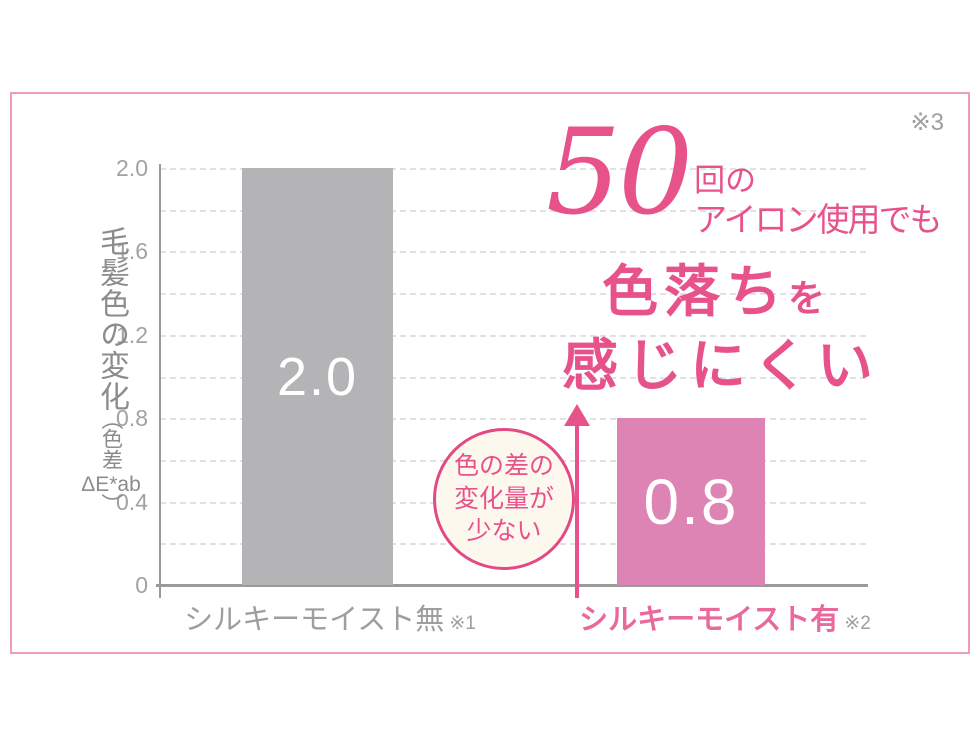 The width and height of the screenshot is (980, 735). What do you see at coordinates (111, 449) in the screenshot?
I see `y-axis-title-sub: 色差` at bounding box center [111, 449].